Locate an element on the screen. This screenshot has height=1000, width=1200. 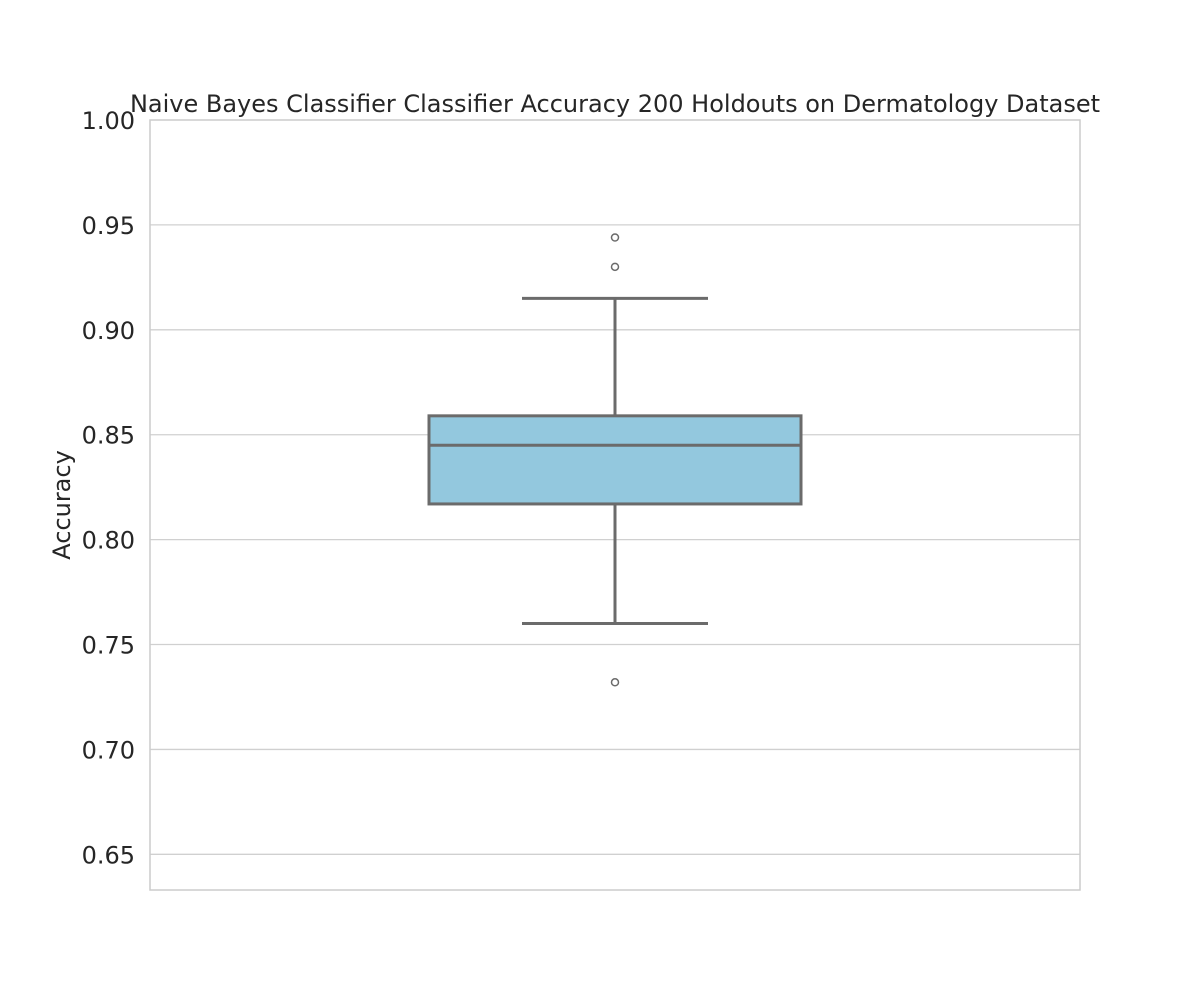
y-tick-labels: 0.65 0.70 0.75 0.80 0.85 0.90 0.95 1.00 is located at coordinates (108, 488).